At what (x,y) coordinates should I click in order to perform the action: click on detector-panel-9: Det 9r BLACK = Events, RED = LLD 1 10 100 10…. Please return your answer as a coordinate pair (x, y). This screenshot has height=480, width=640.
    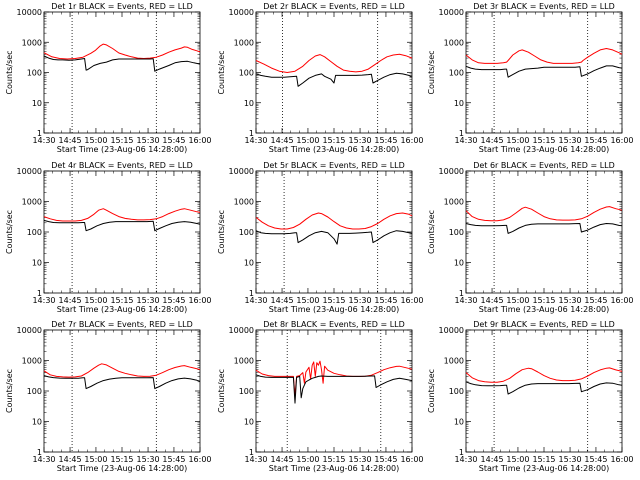
    Looking at the image, I should click on (530, 396).